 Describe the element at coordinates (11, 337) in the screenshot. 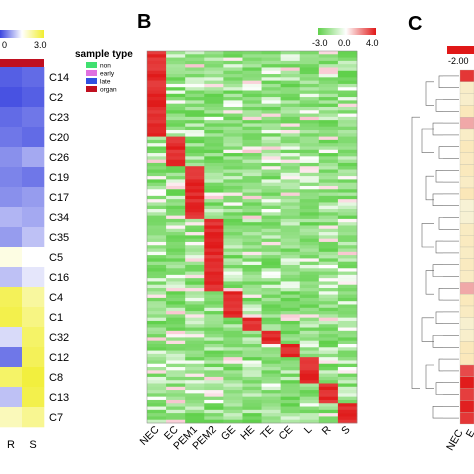

I see `panel-a-cell` at that location.